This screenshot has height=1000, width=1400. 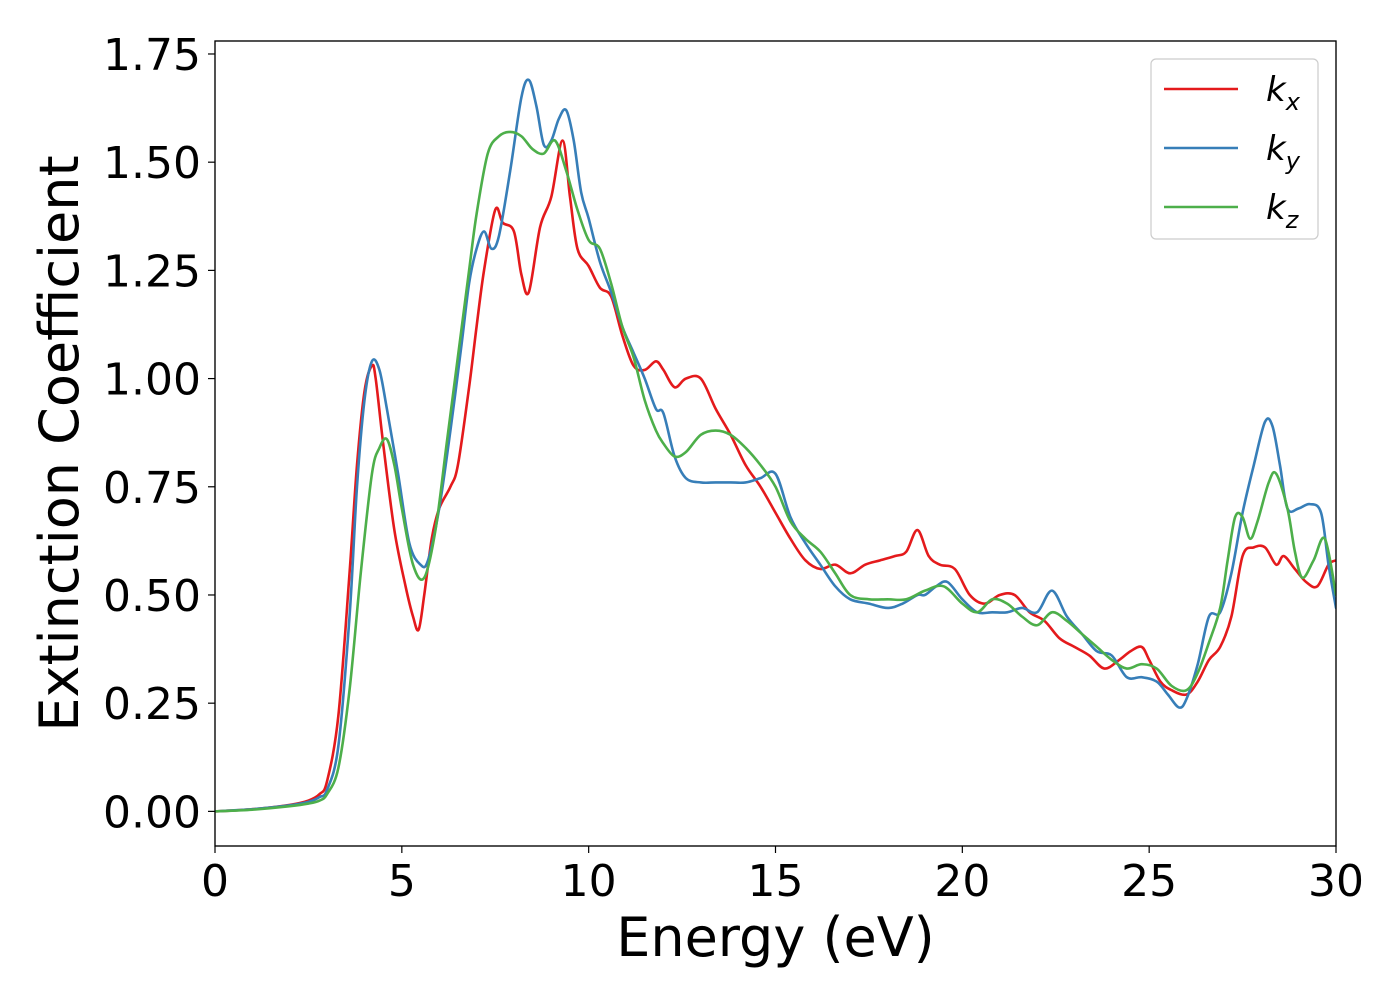 I want to click on legend-label: kx, so click(x=1283, y=93).